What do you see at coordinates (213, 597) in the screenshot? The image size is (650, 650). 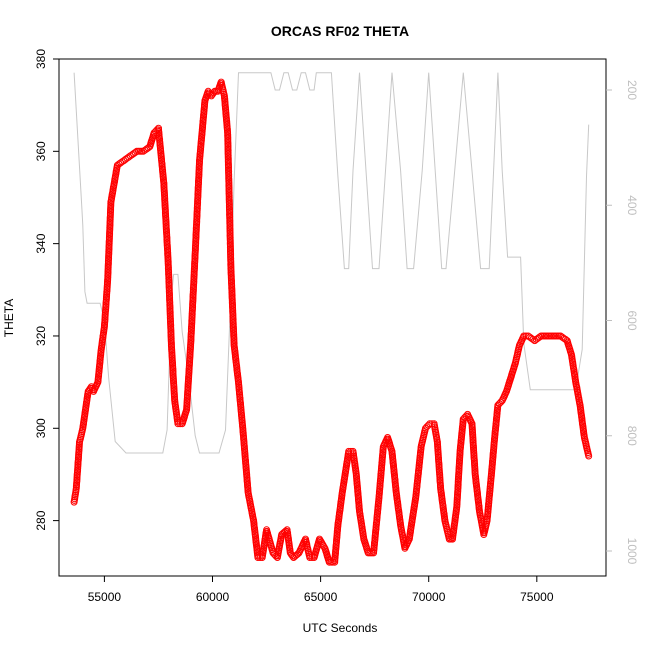 I see `x-tick-label: 60000` at bounding box center [213, 597].